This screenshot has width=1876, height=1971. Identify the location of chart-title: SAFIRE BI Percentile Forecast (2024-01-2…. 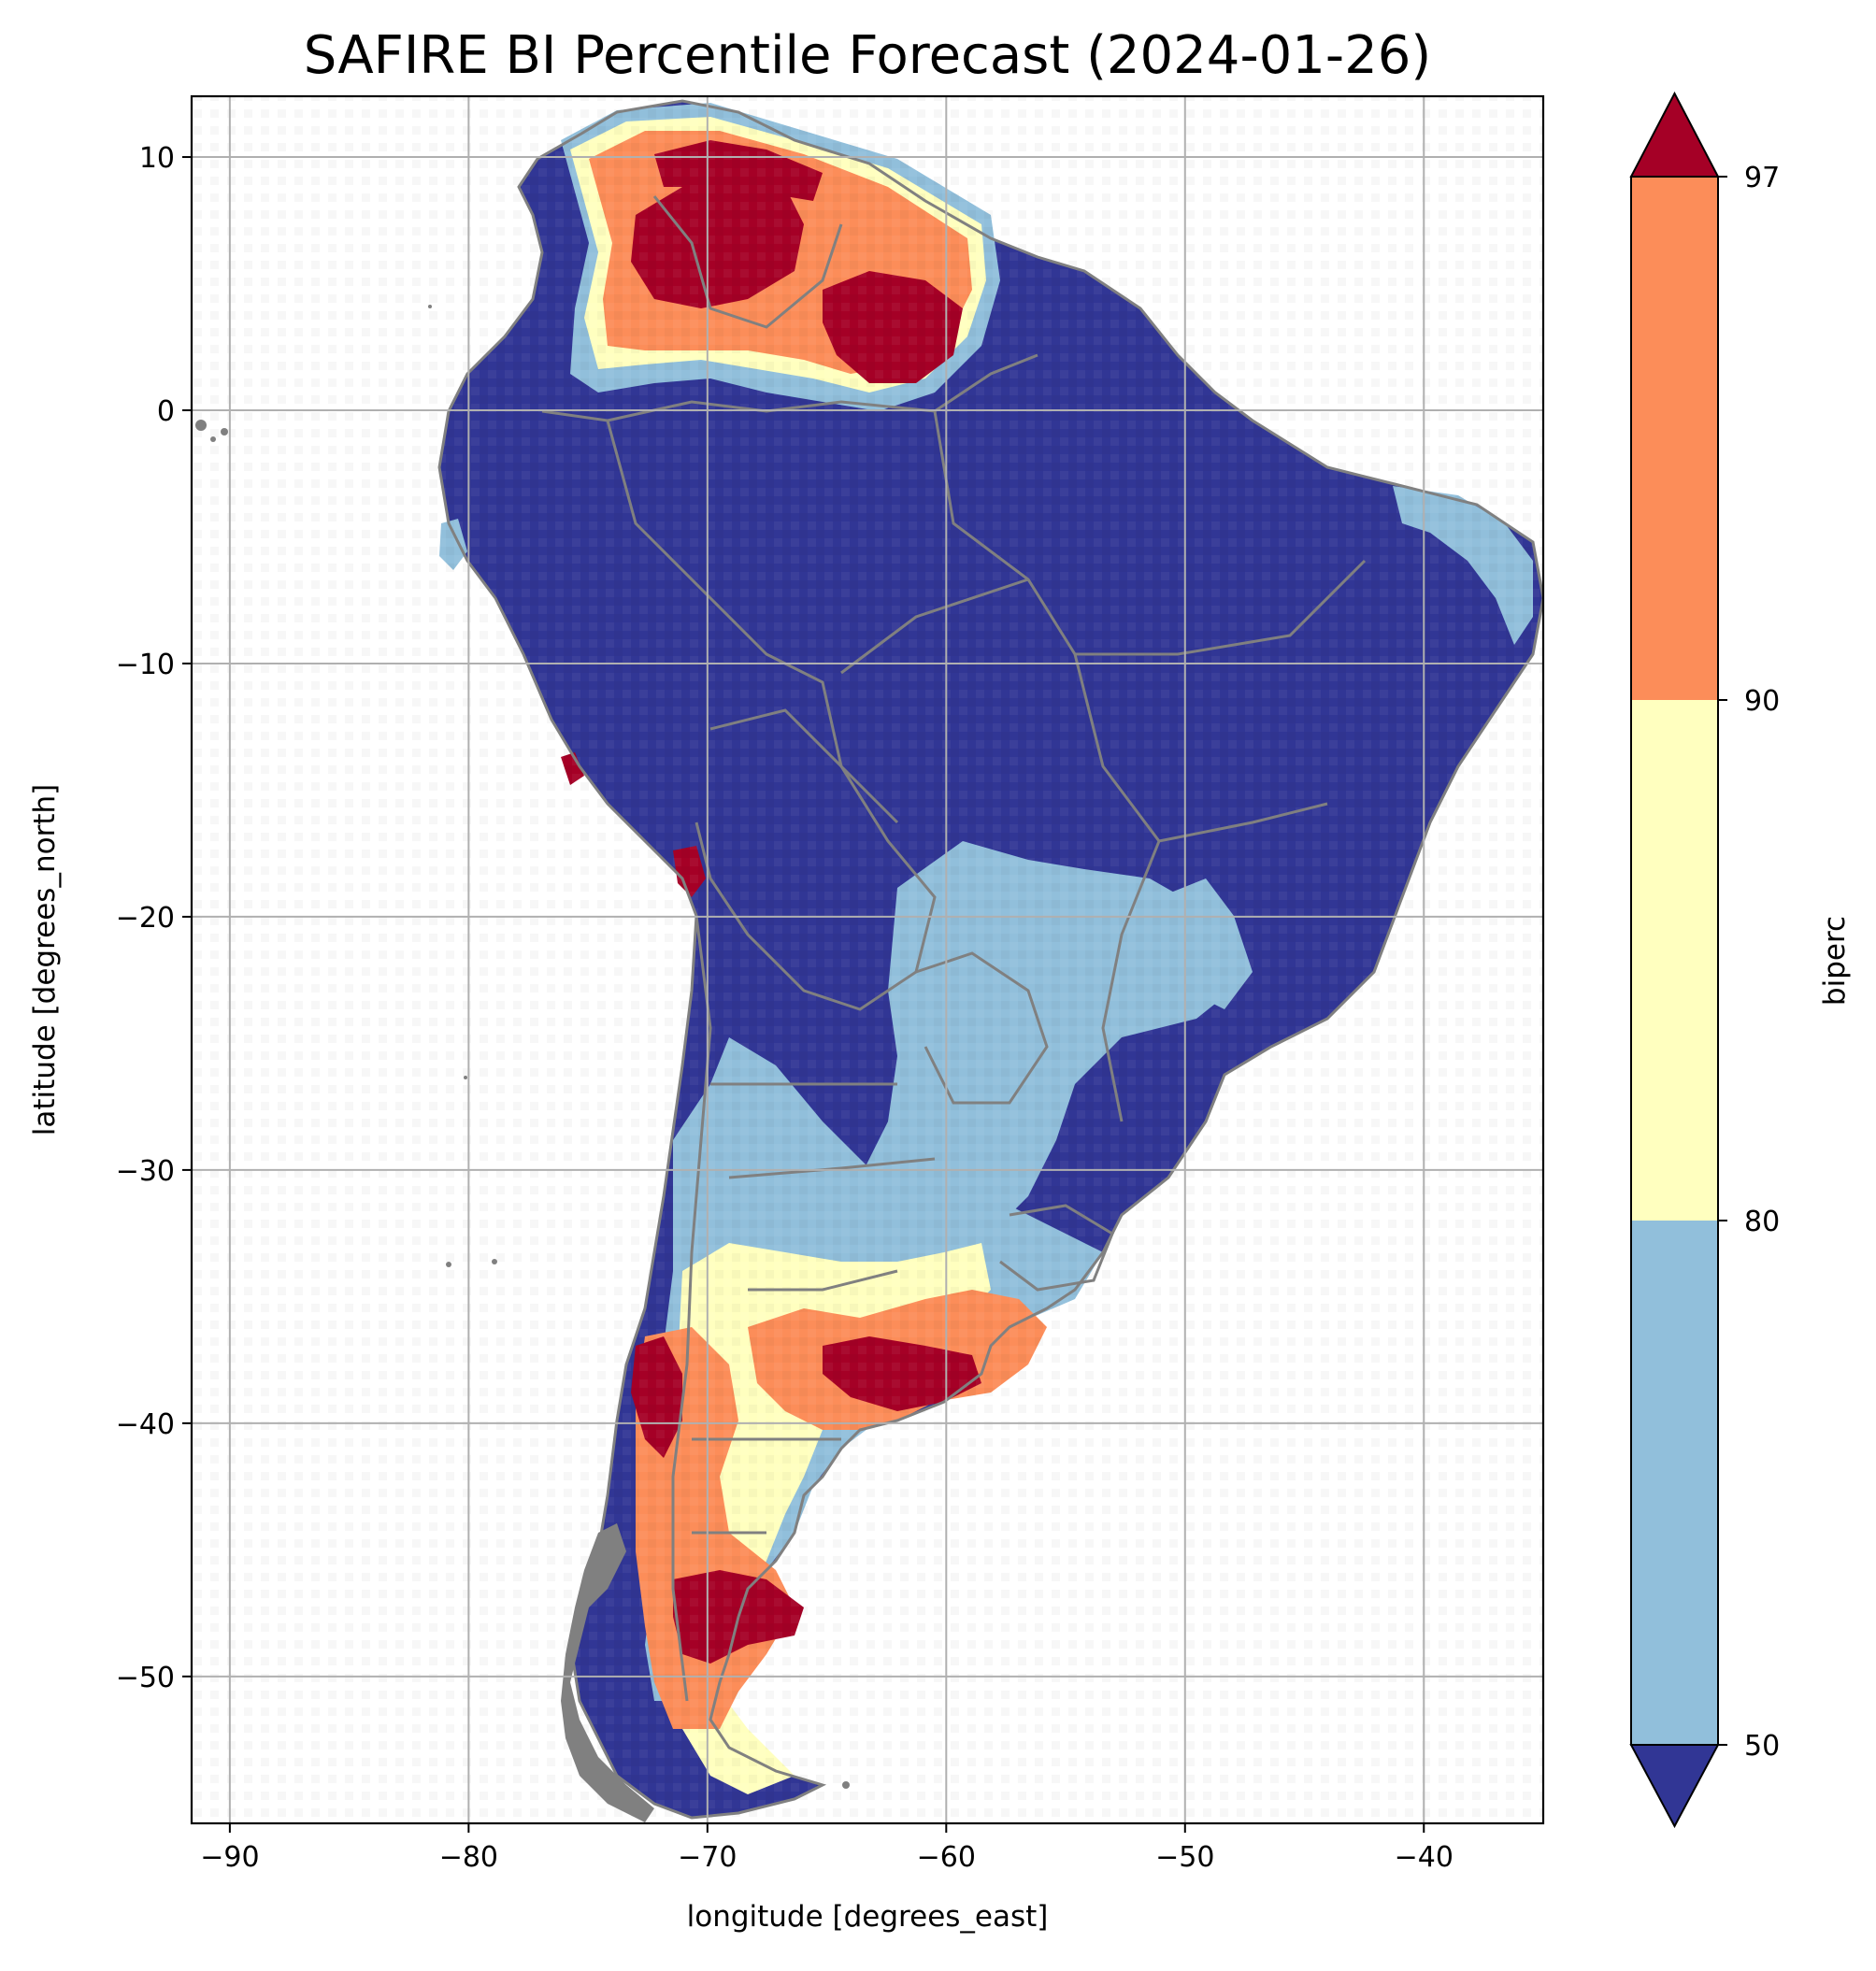
(868, 55).